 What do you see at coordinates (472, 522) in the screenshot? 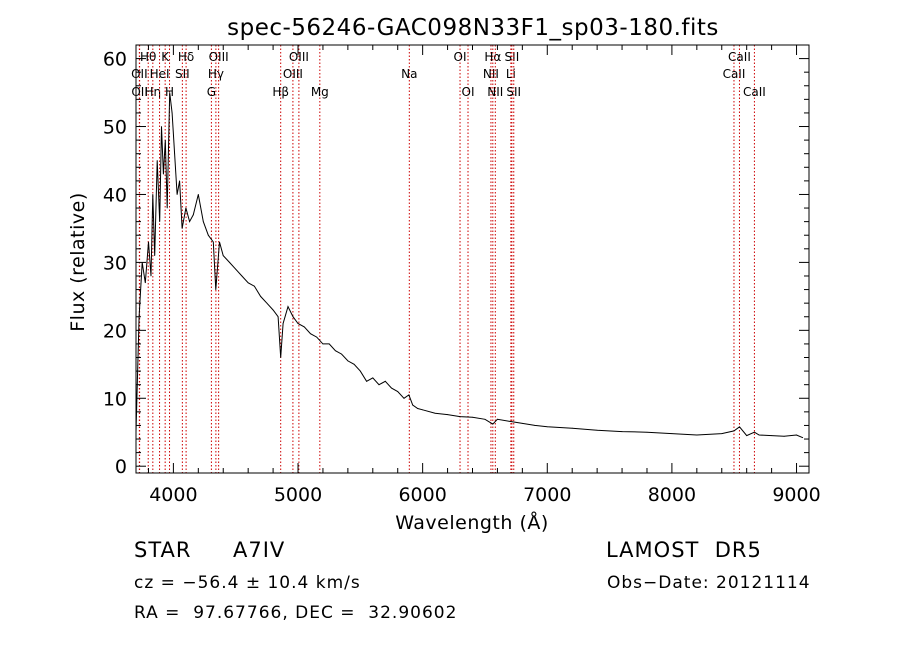
I see `x-axis-label: Wavelength (Å)` at bounding box center [472, 522].